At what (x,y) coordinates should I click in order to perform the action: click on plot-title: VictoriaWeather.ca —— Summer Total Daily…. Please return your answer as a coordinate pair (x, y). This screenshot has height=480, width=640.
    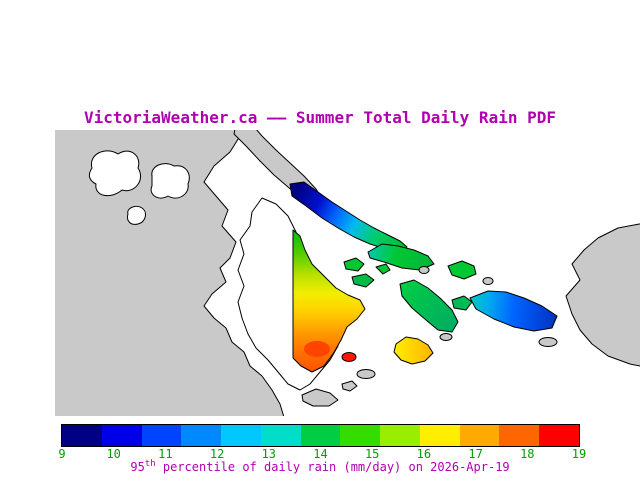
    Looking at the image, I should click on (319, 117).